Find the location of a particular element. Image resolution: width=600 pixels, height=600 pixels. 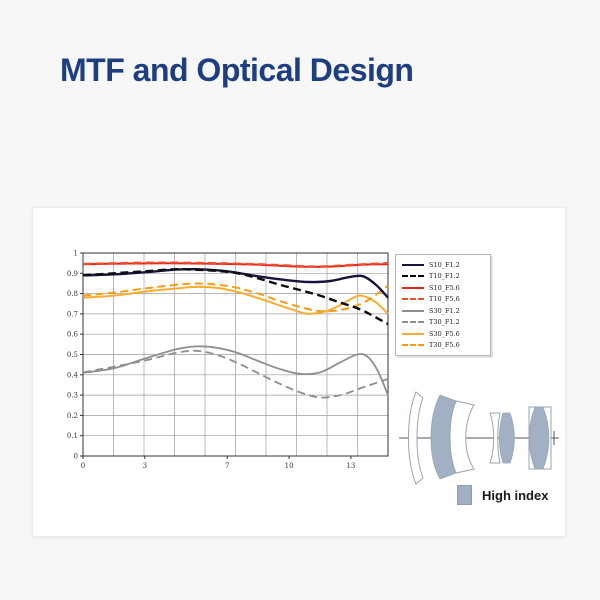

series-T30_F1.2 is located at coordinates (235, 374).